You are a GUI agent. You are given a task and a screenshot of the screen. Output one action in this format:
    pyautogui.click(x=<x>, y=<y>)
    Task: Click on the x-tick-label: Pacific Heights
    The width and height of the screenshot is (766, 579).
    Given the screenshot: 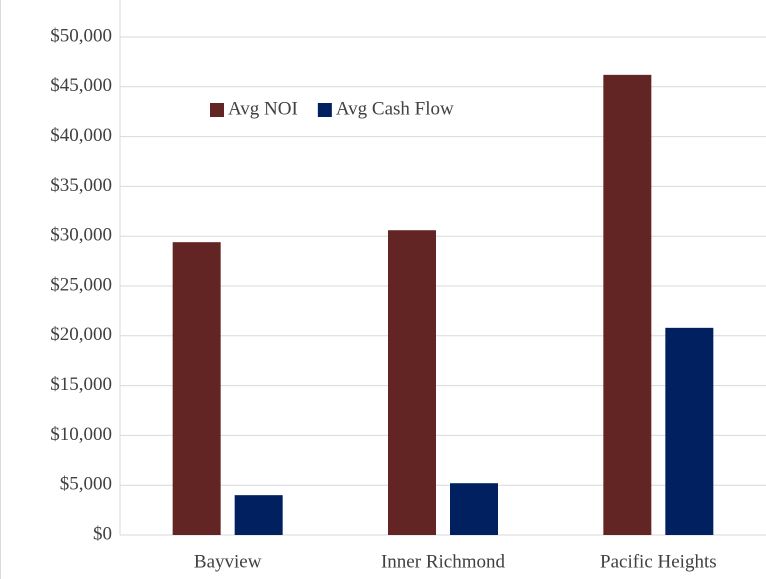 What is the action you would take?
    pyautogui.click(x=658, y=561)
    